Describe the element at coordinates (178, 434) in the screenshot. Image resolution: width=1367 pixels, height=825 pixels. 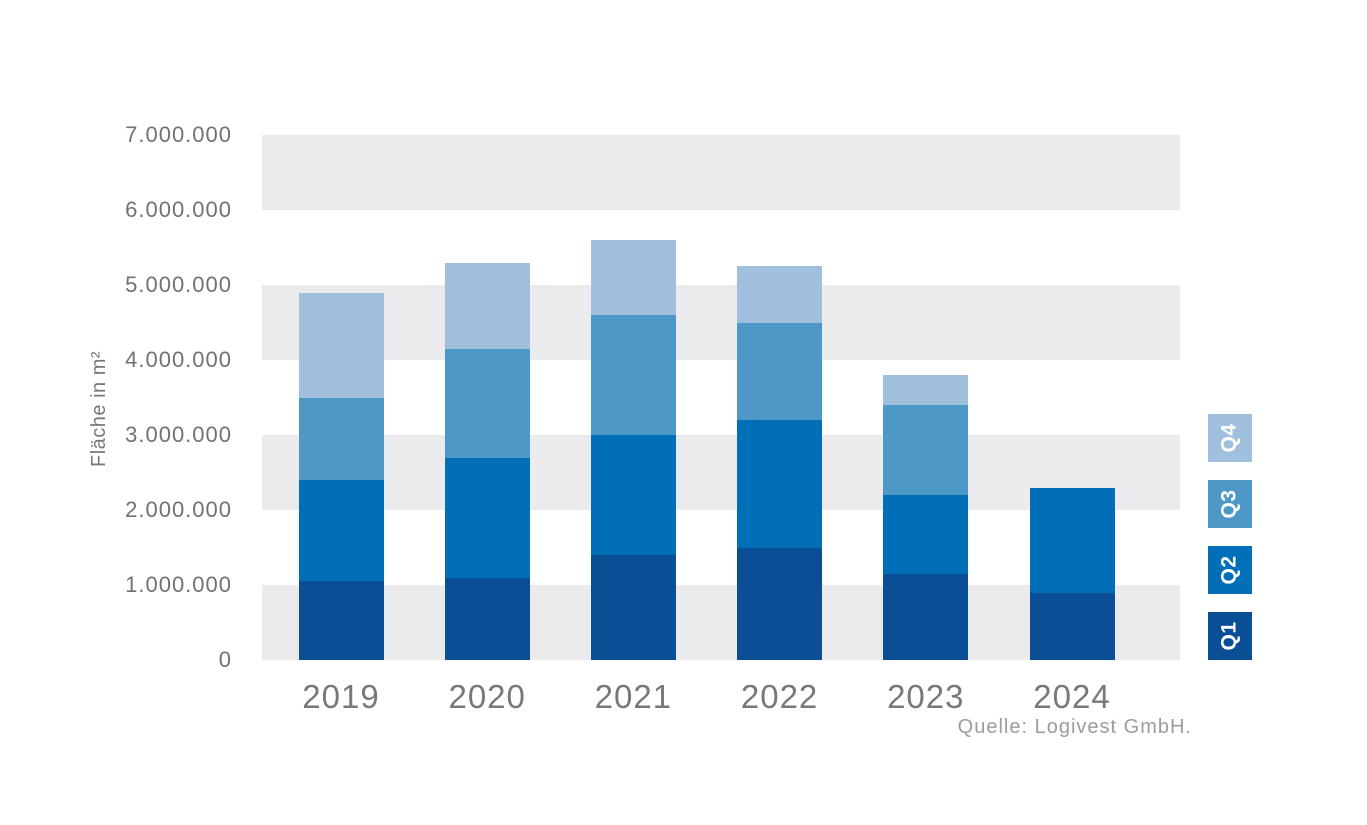
I see `y-tick-label: 3.000.000` at that location.